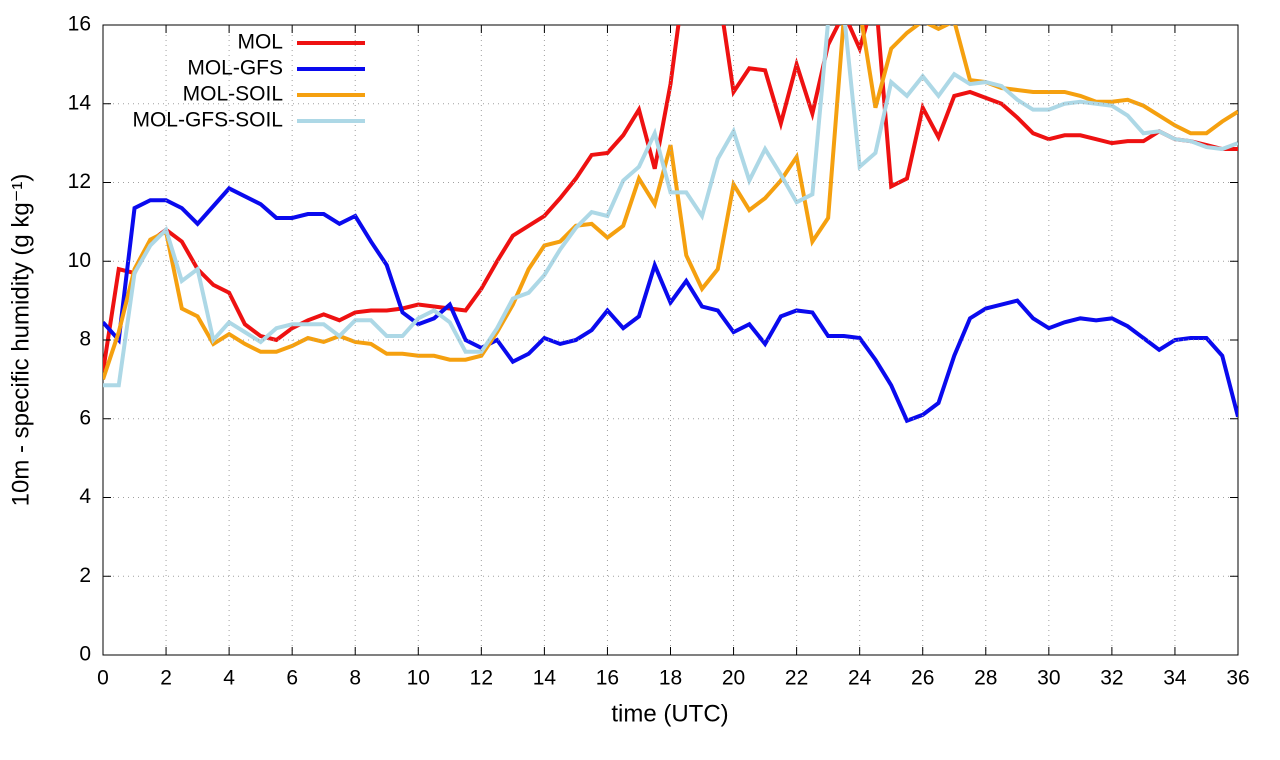  I want to click on y-axis-label: 10m - specific humidity (g kg⁻¹), so click(20, 340).